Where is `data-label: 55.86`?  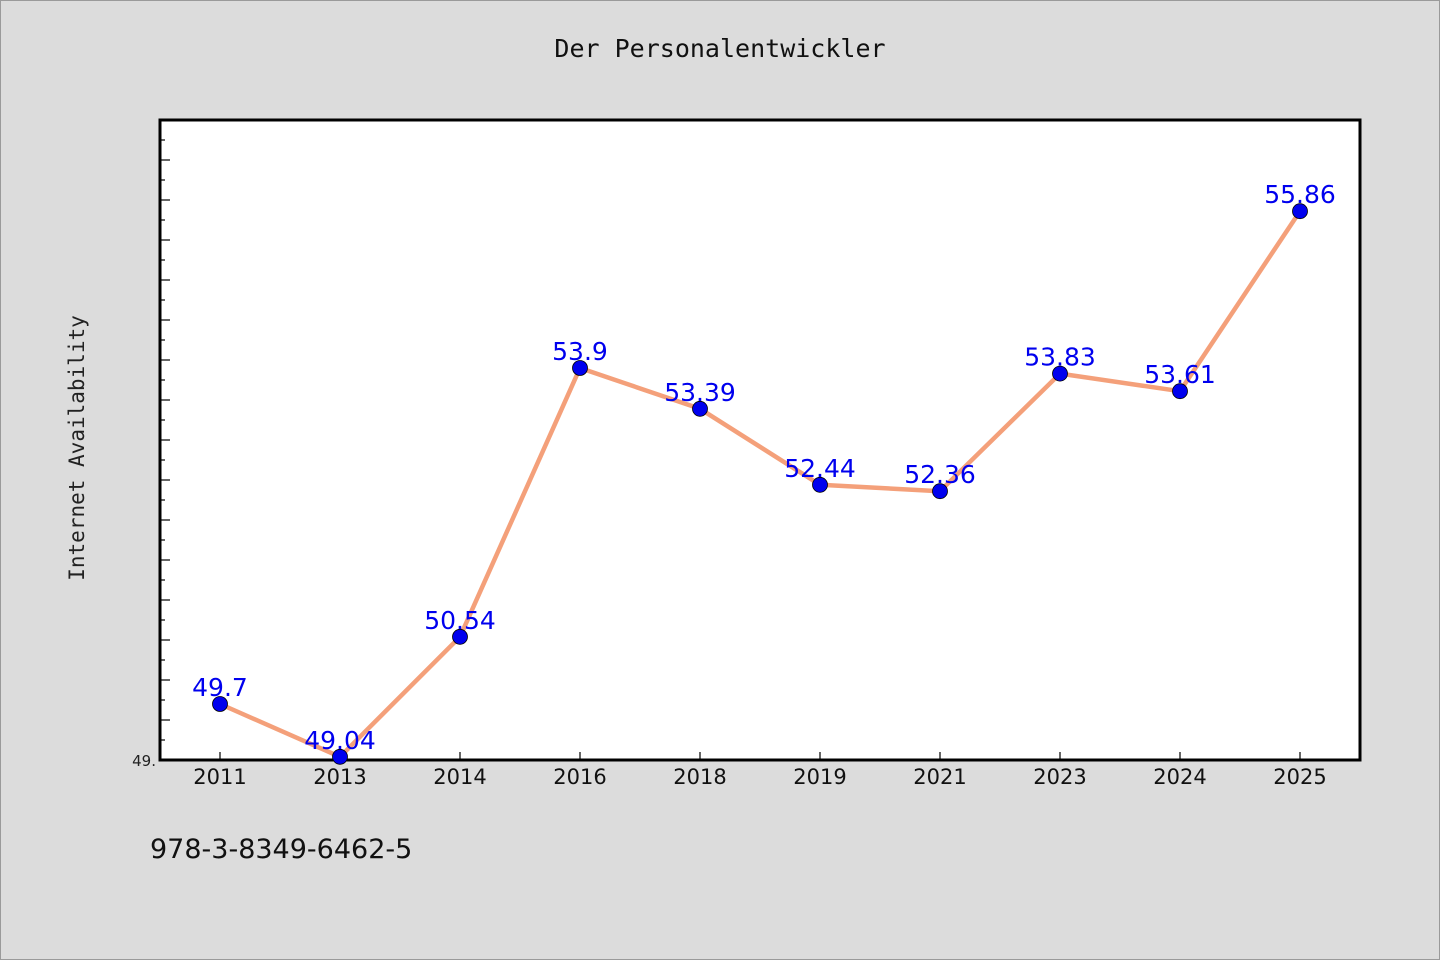 data-label: 55.86 is located at coordinates (1300, 194).